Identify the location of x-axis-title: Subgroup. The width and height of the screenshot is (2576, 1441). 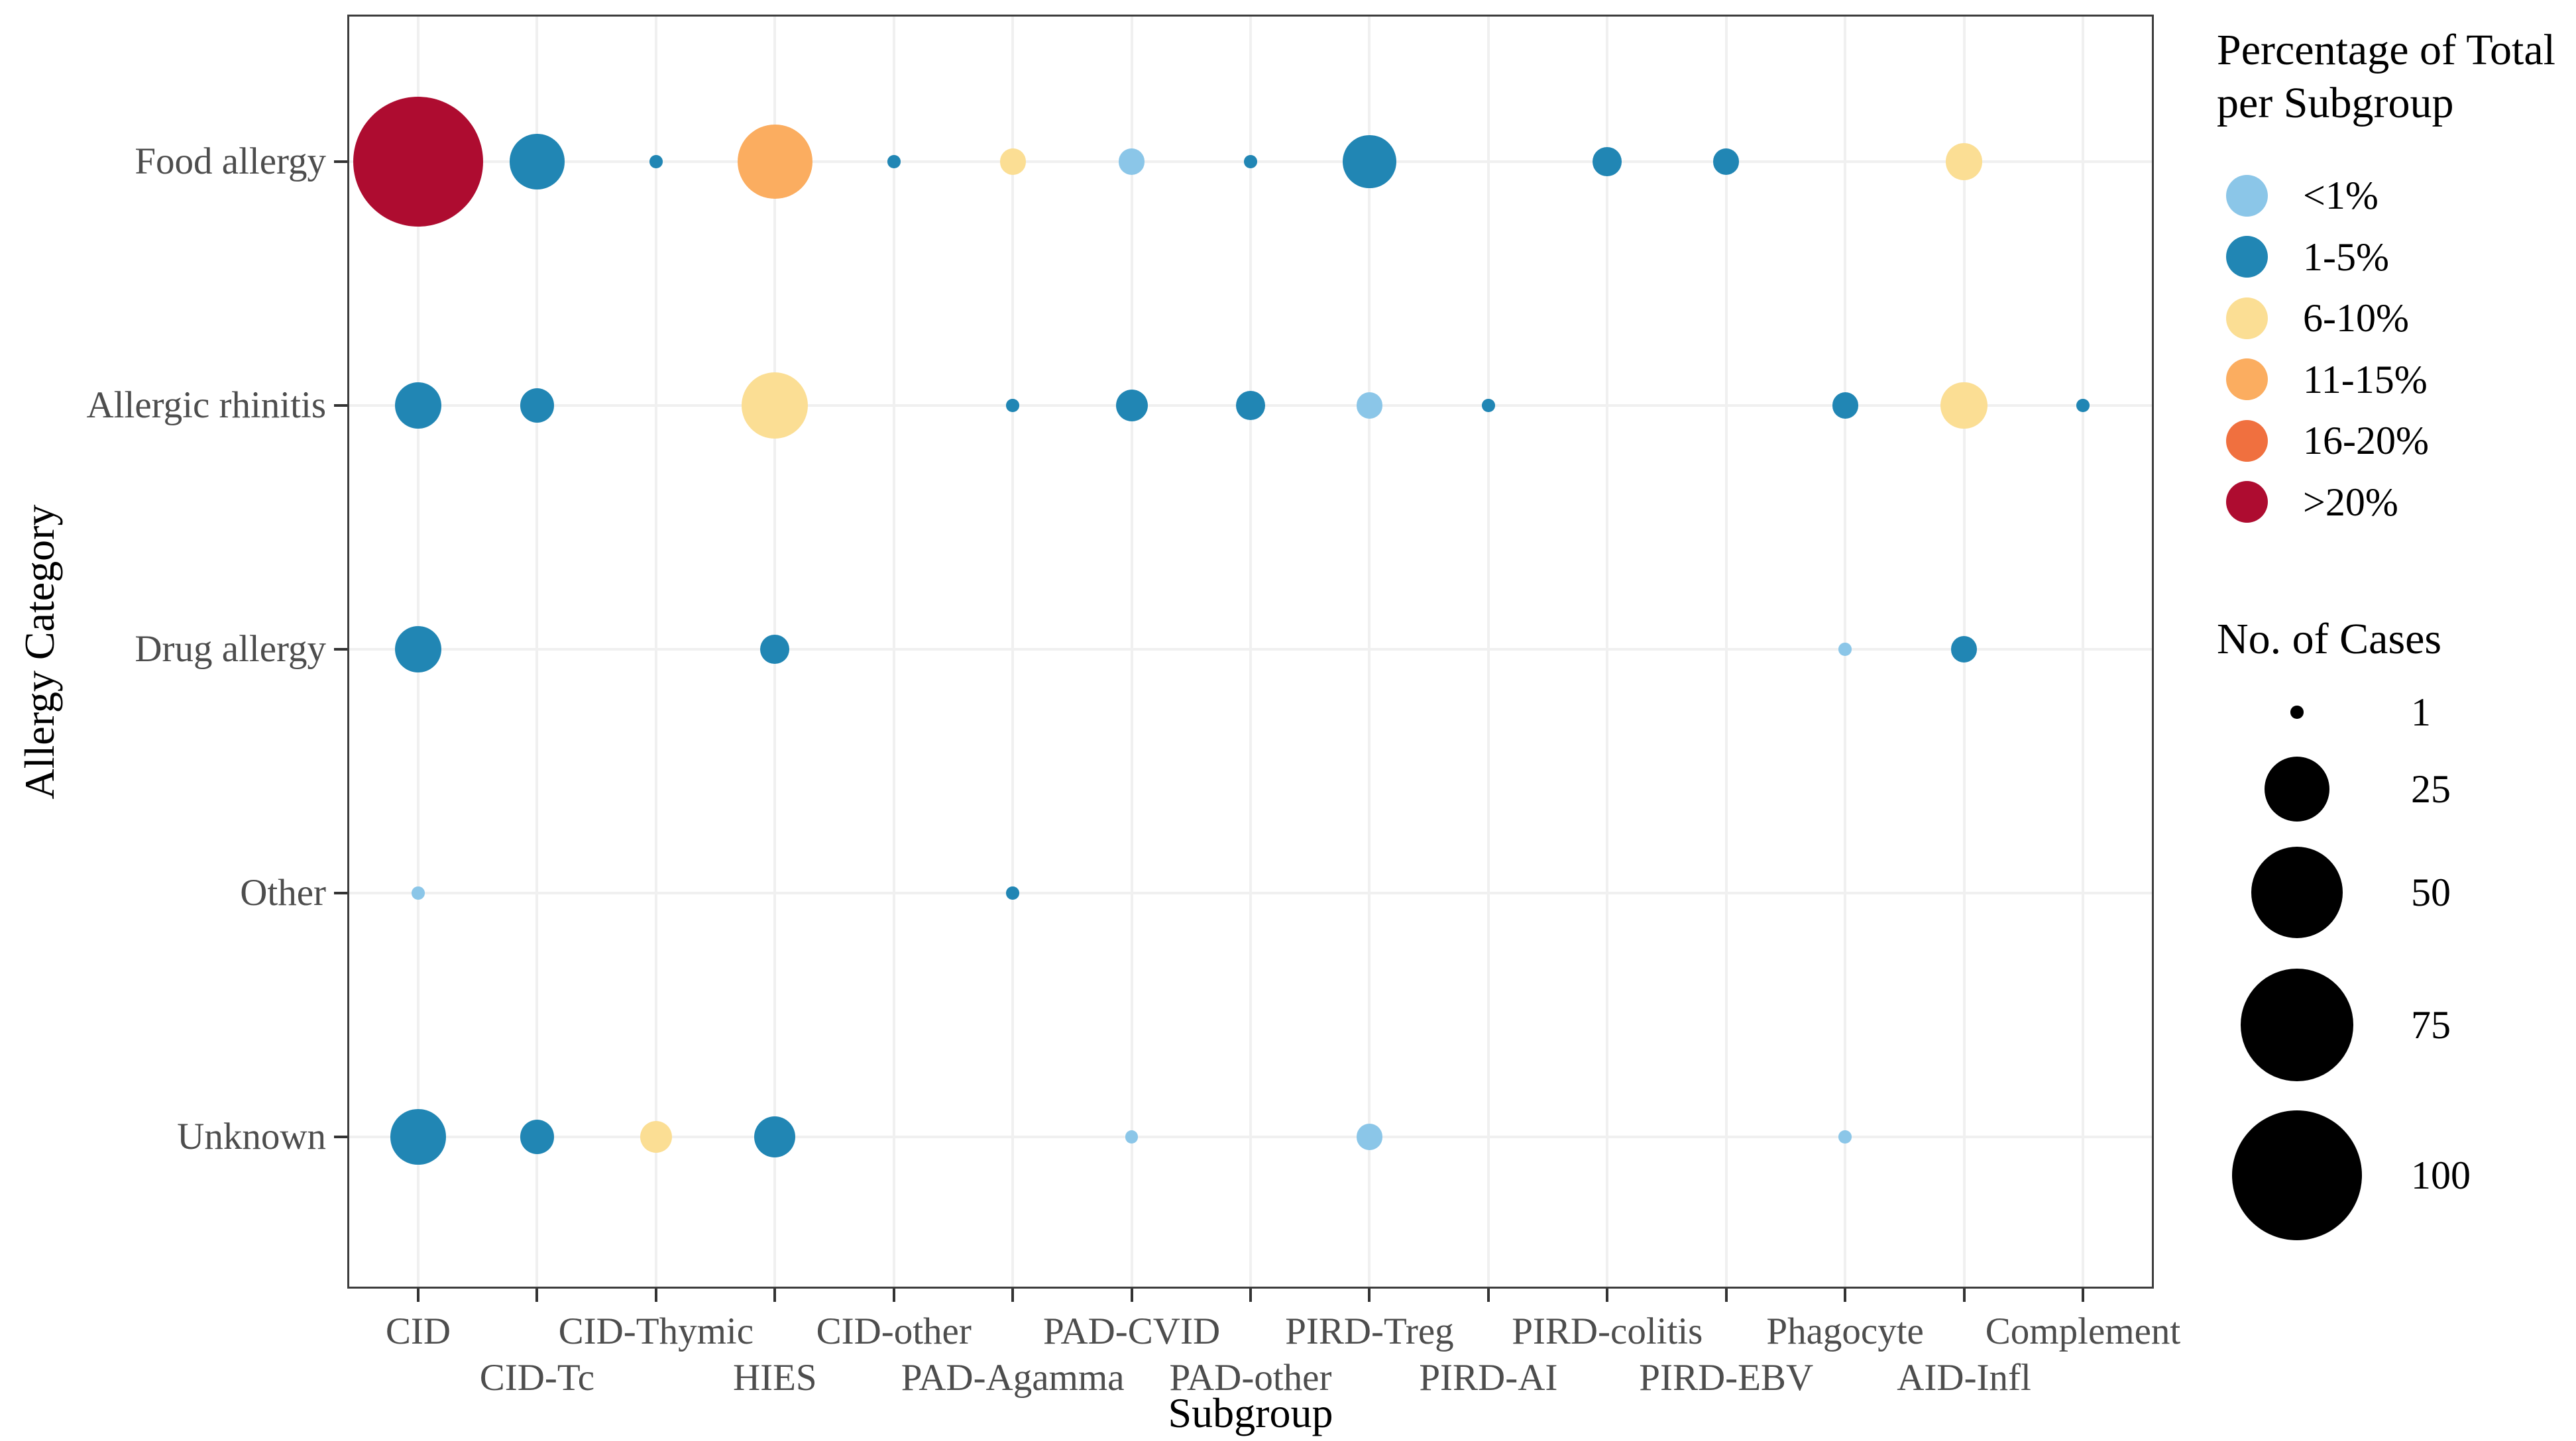
(1250, 1413).